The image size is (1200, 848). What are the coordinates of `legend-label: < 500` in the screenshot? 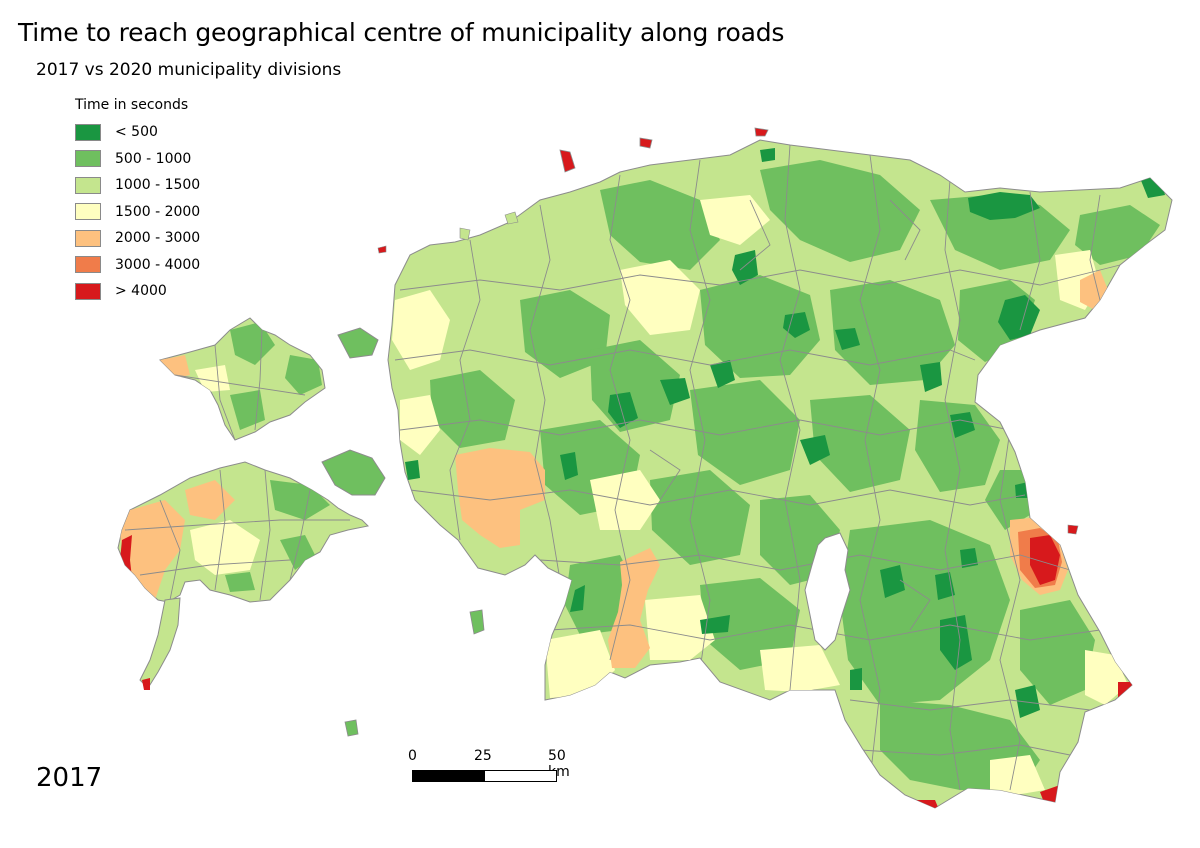 It's located at (136, 132).